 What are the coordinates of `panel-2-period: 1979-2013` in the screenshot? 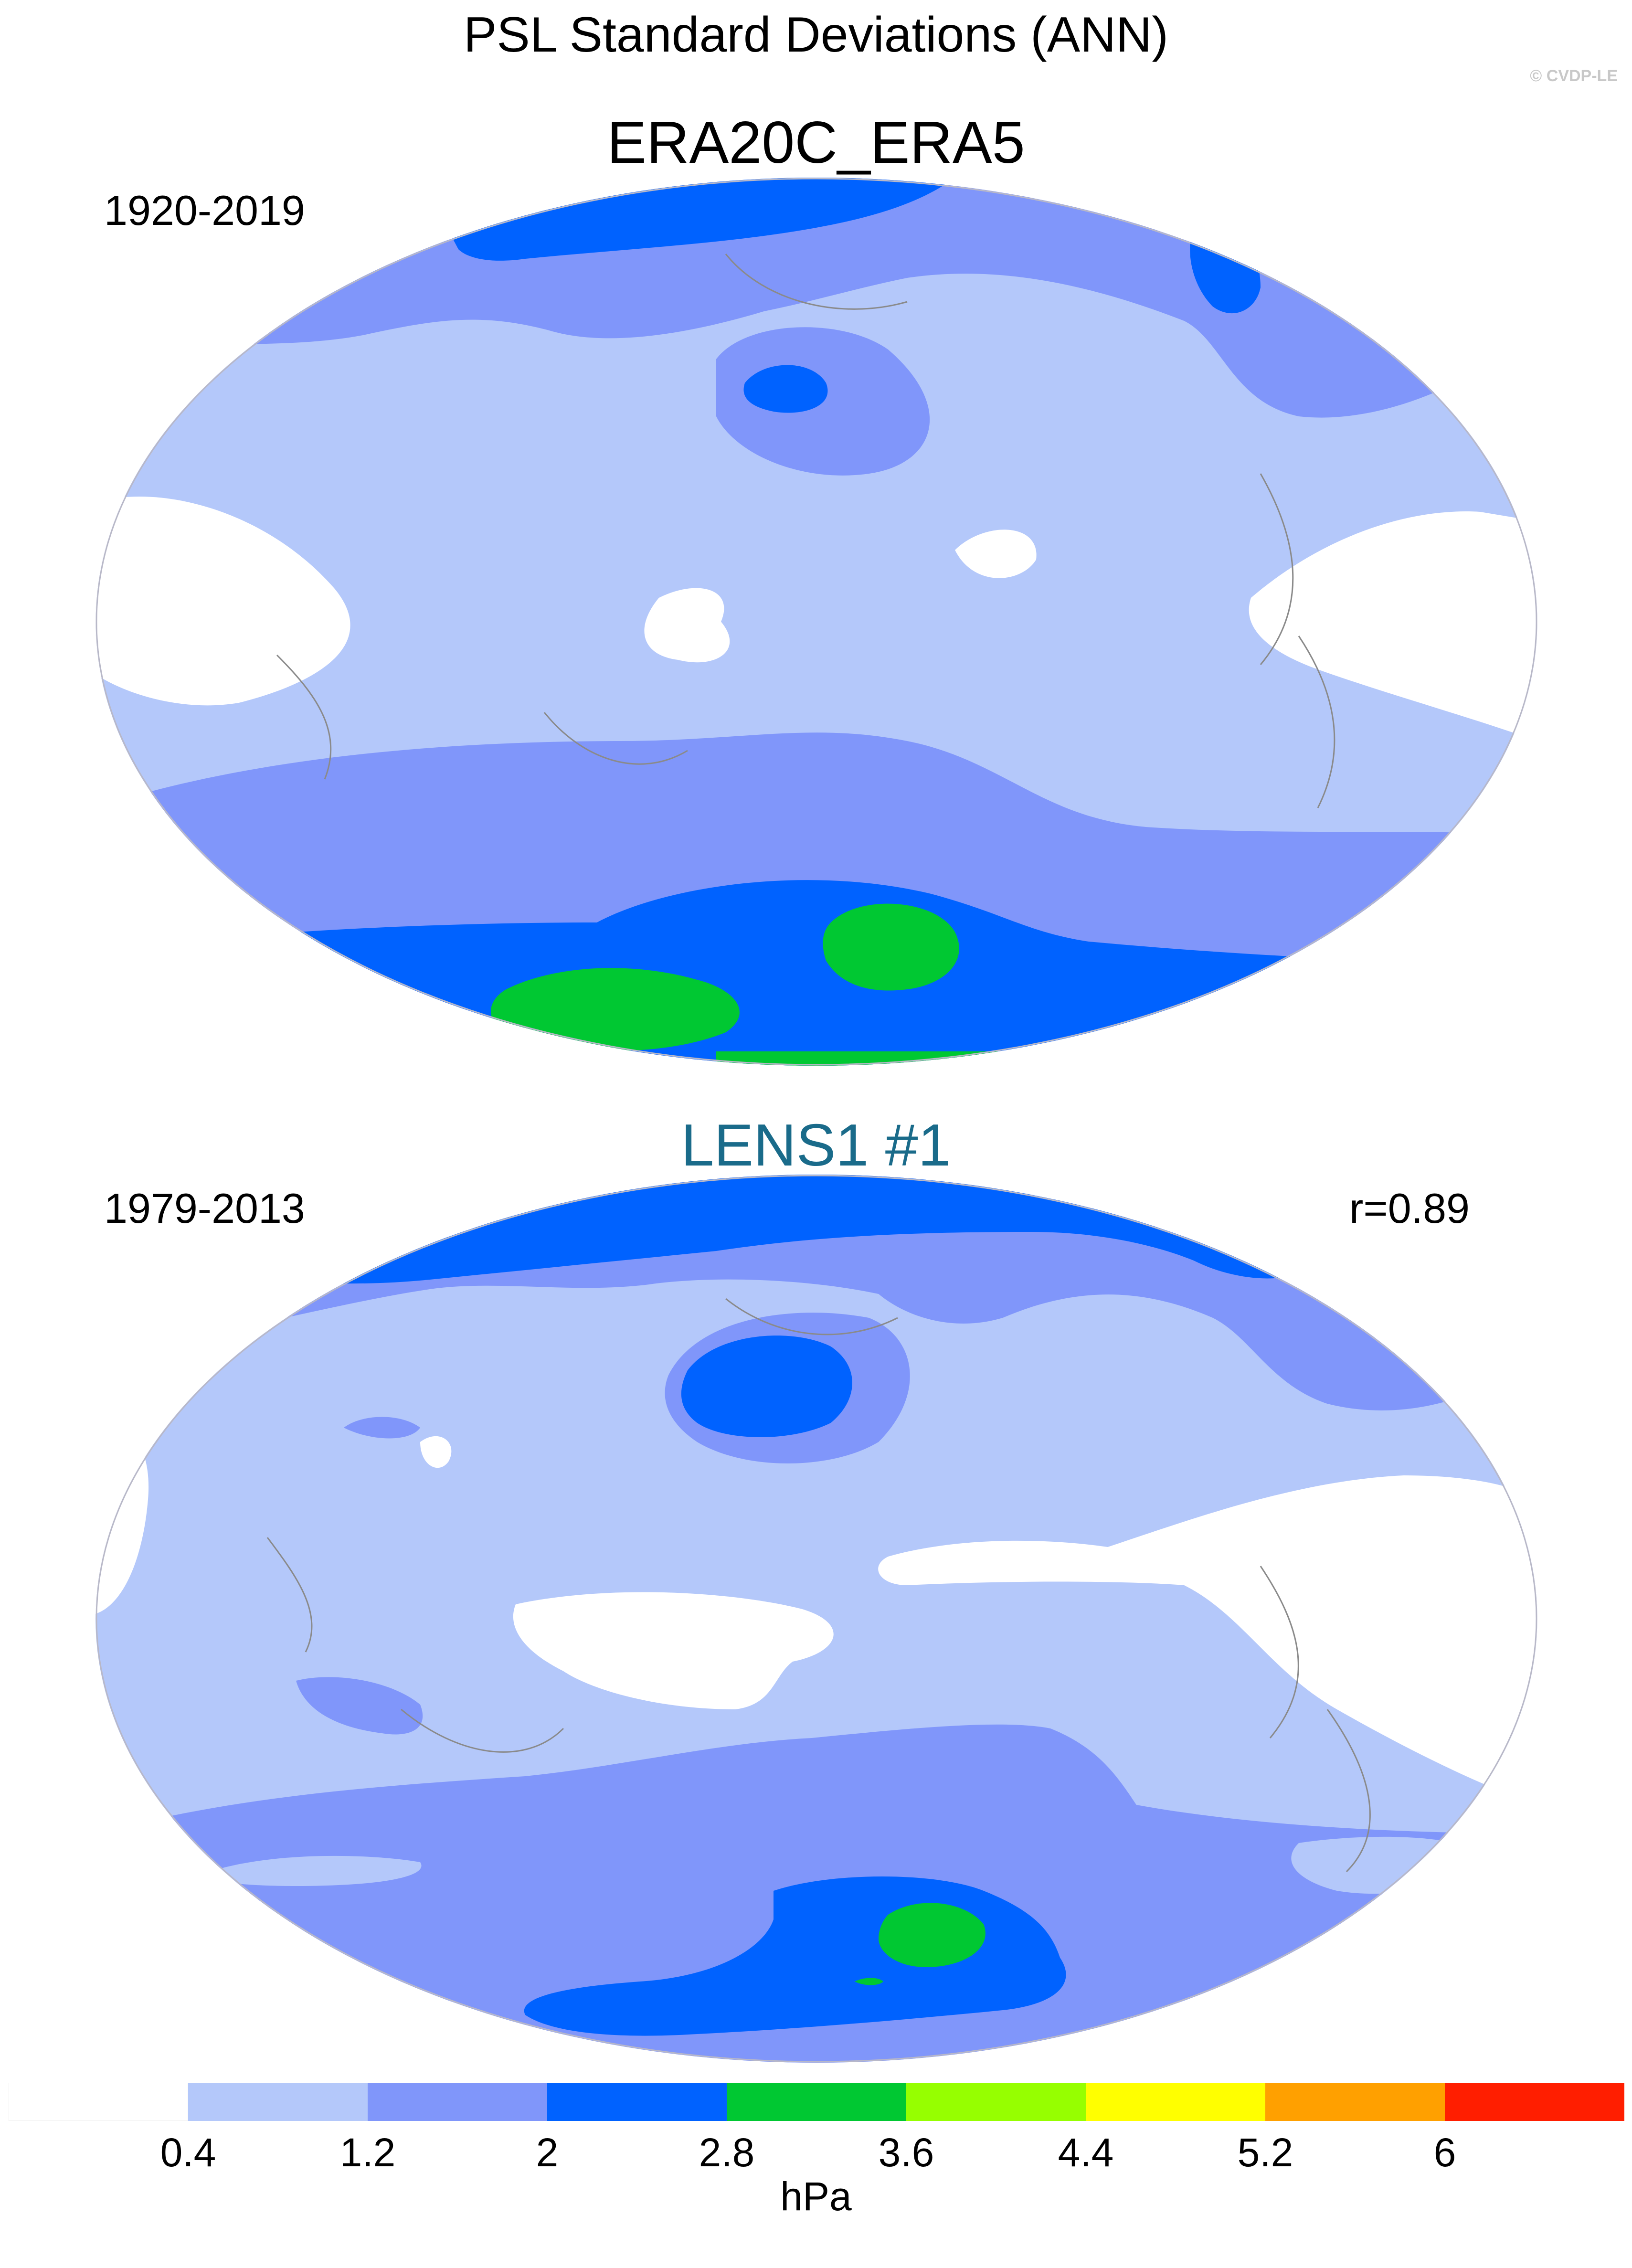 It's located at (204, 1208).